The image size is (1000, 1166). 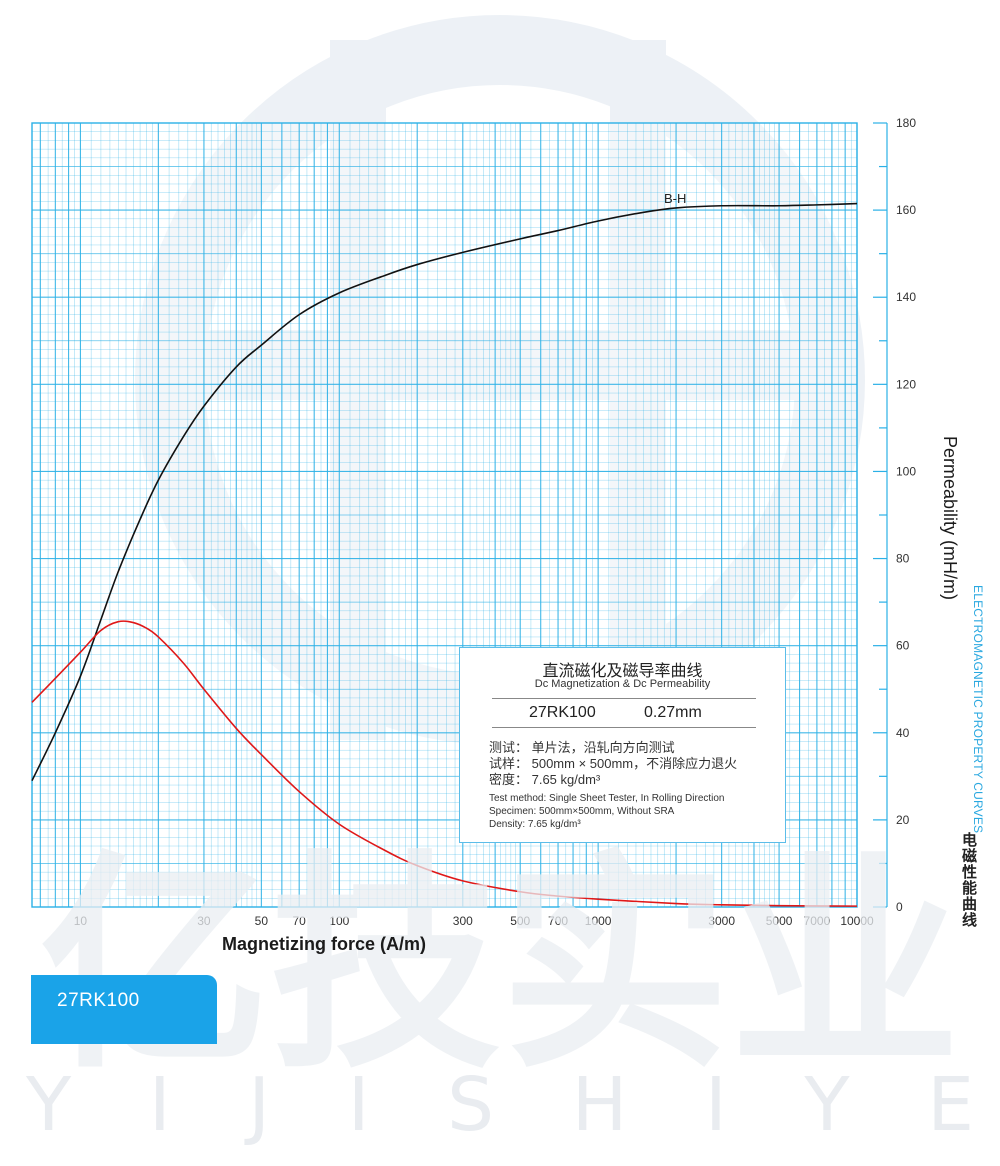 I want to click on x-tick-label: 300, so click(x=463, y=921).